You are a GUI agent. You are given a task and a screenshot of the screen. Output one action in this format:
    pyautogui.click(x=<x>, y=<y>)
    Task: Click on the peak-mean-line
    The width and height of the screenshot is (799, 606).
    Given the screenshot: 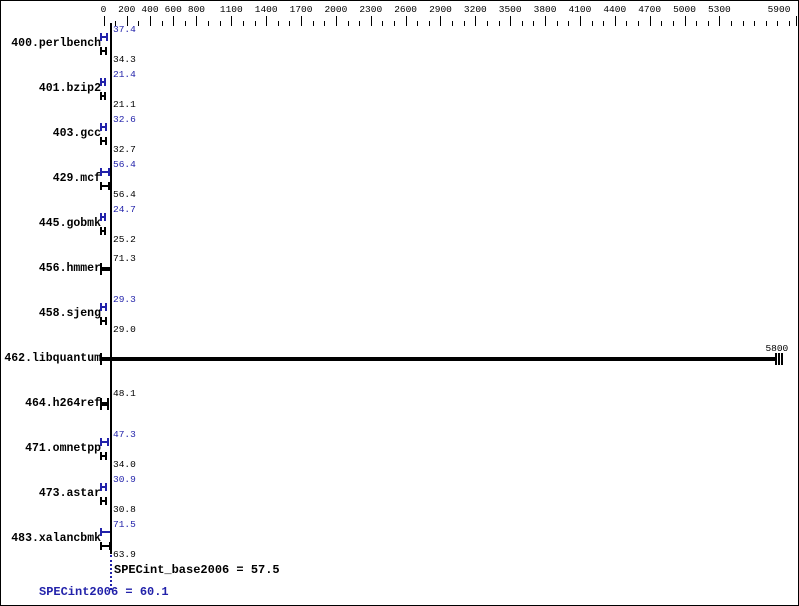 What is the action you would take?
    pyautogui.click(x=111, y=572)
    